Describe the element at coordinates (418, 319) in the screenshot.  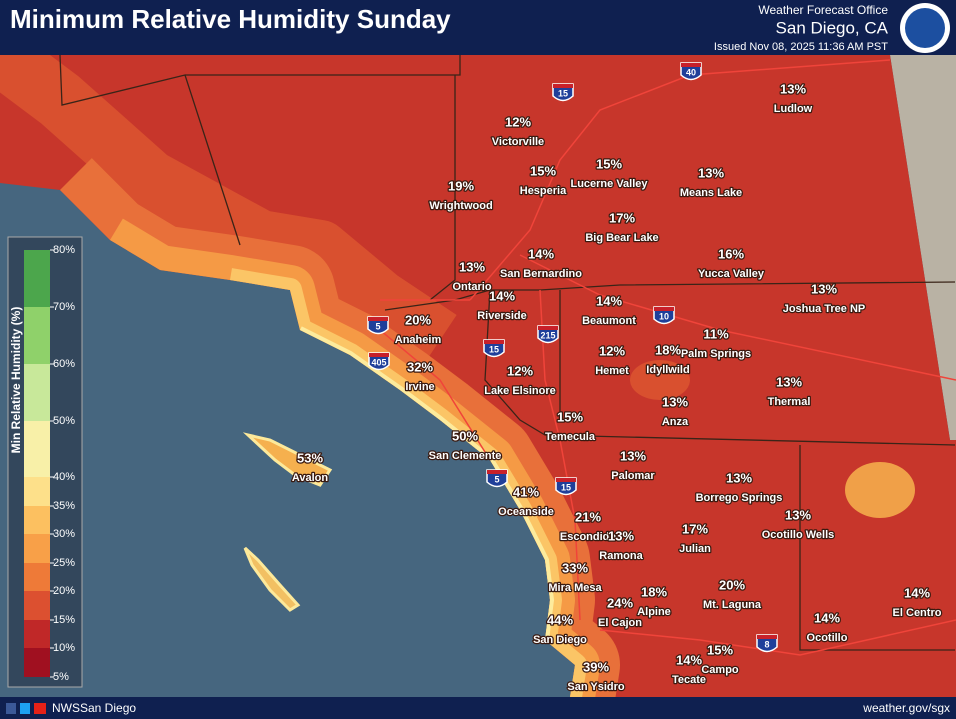
I see `humidity-value: 20%` at that location.